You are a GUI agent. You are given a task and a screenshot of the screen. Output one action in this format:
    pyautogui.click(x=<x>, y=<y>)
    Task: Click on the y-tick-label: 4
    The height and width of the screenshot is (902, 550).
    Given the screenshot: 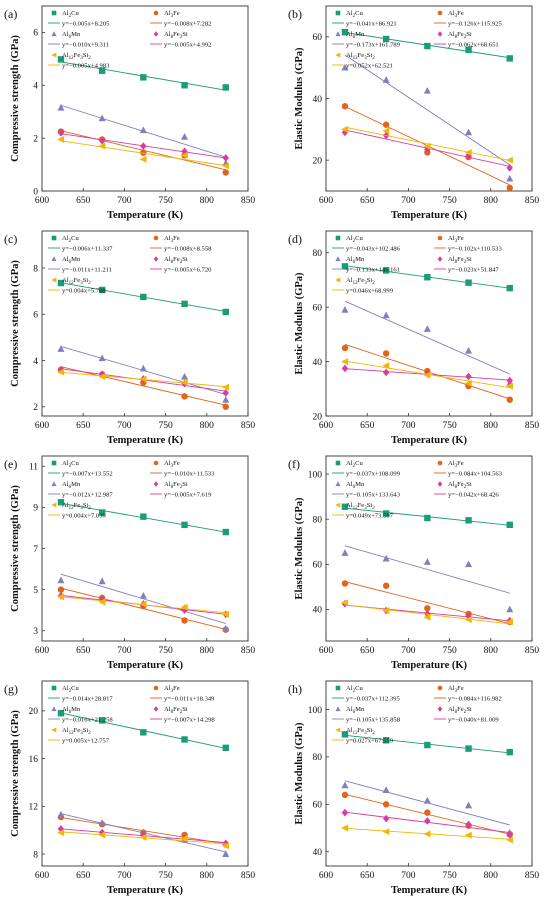 What is the action you would take?
    pyautogui.click(x=35, y=362)
    